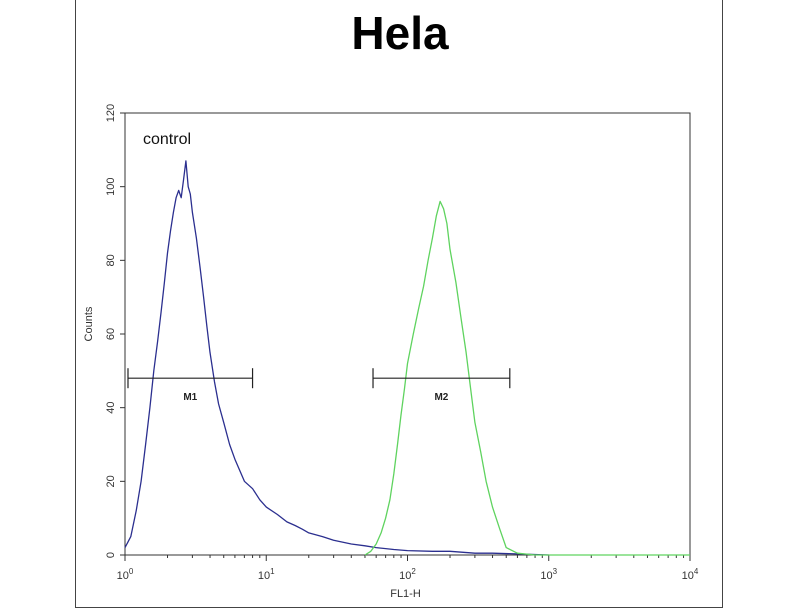  Describe the element at coordinates (111, 334) in the screenshot. I see `y-tick-label: 60` at that location.